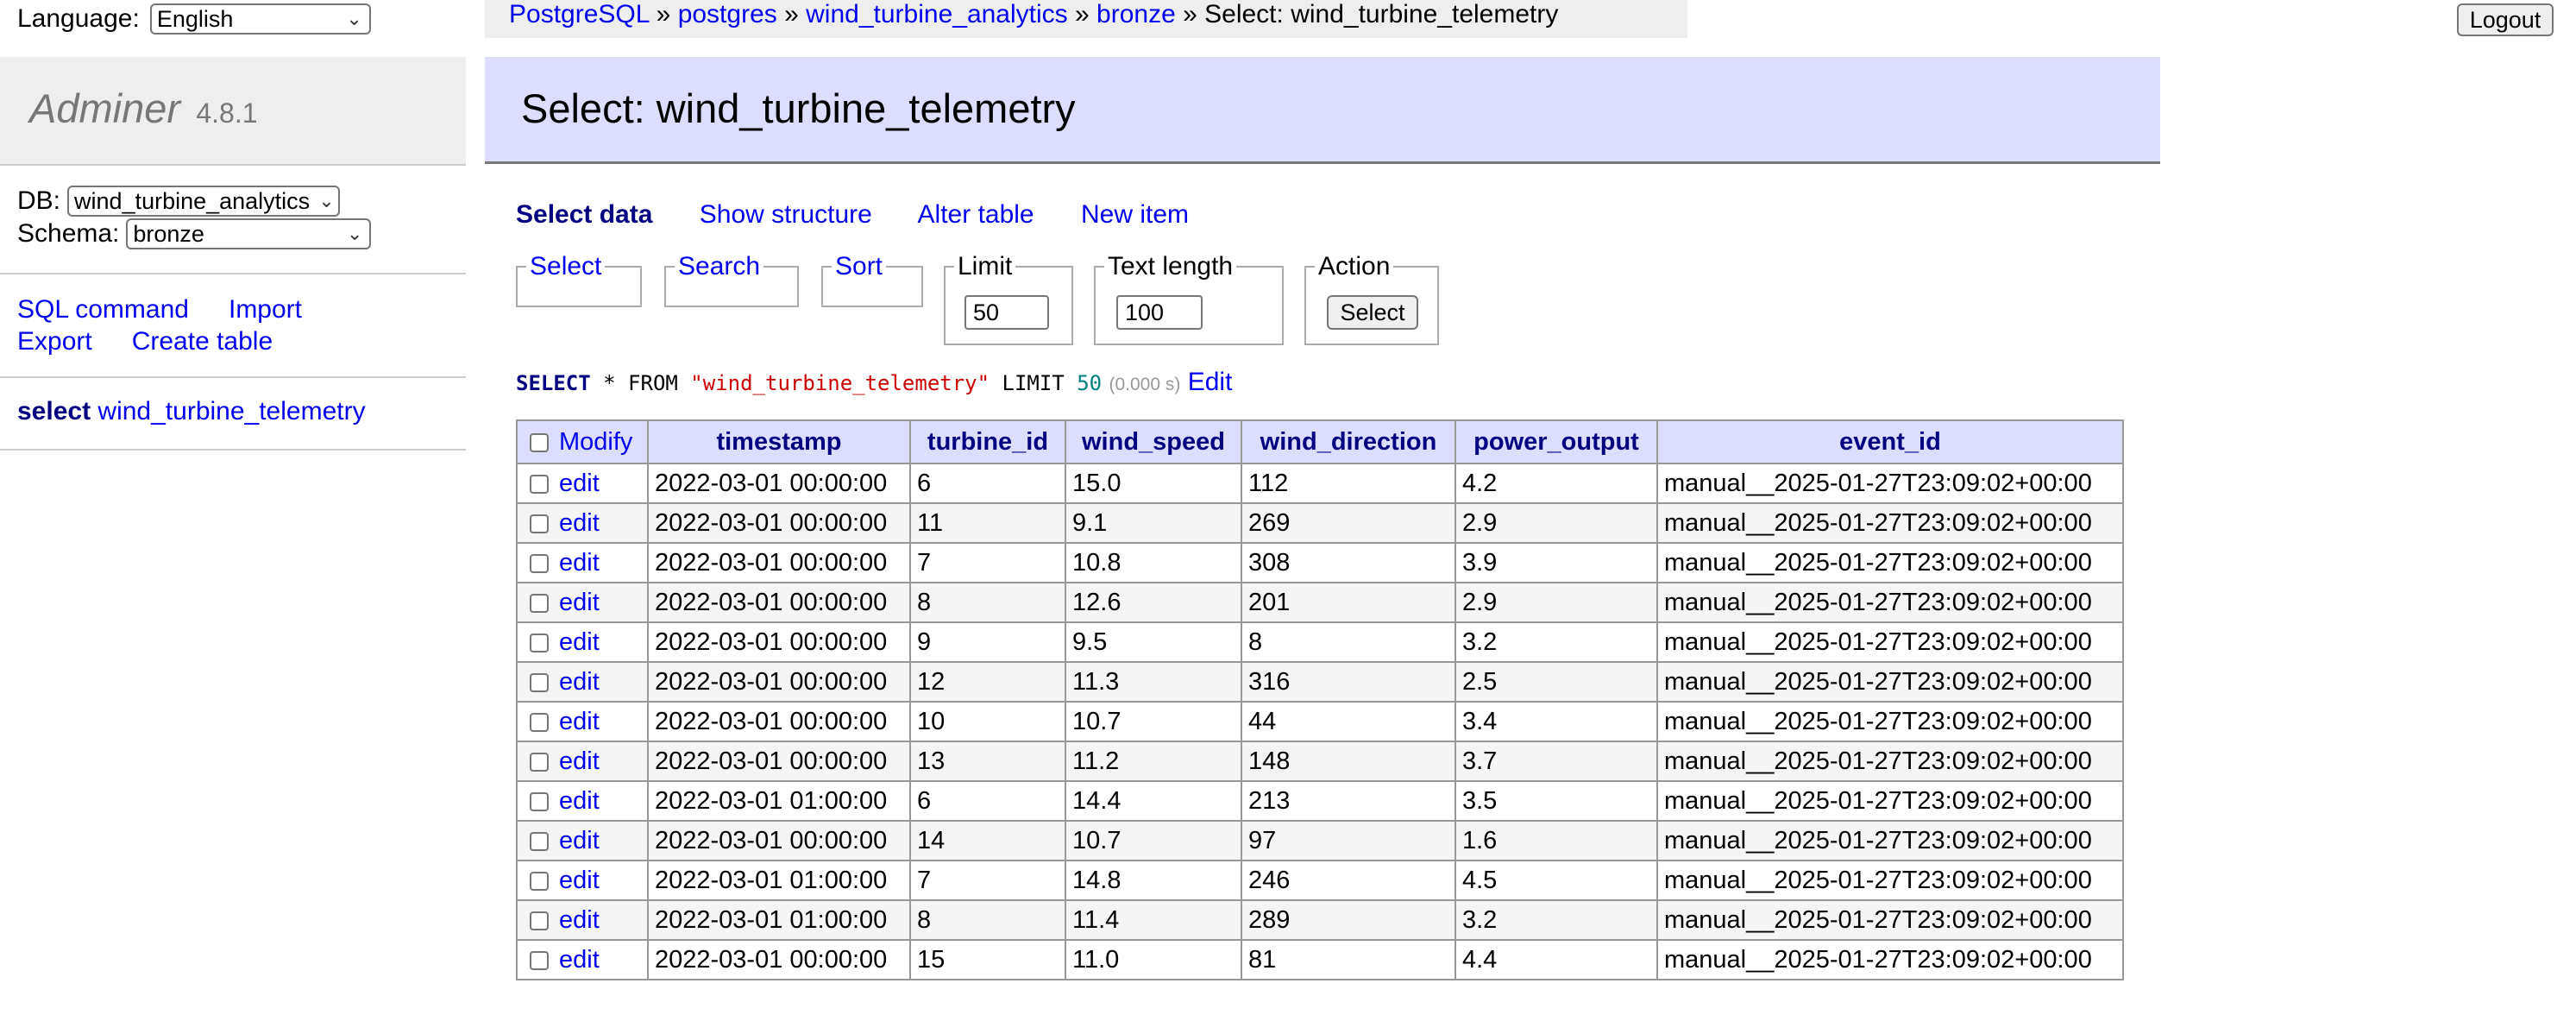  I want to click on limit-input: 50, so click(1006, 313).